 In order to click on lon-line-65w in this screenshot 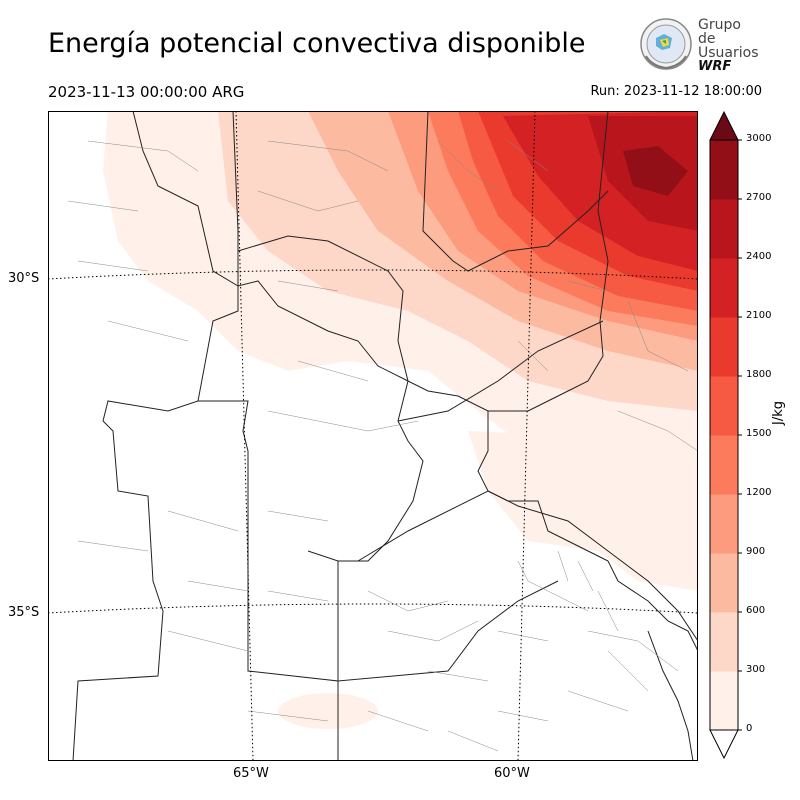, I will do `click(244, 436)`.